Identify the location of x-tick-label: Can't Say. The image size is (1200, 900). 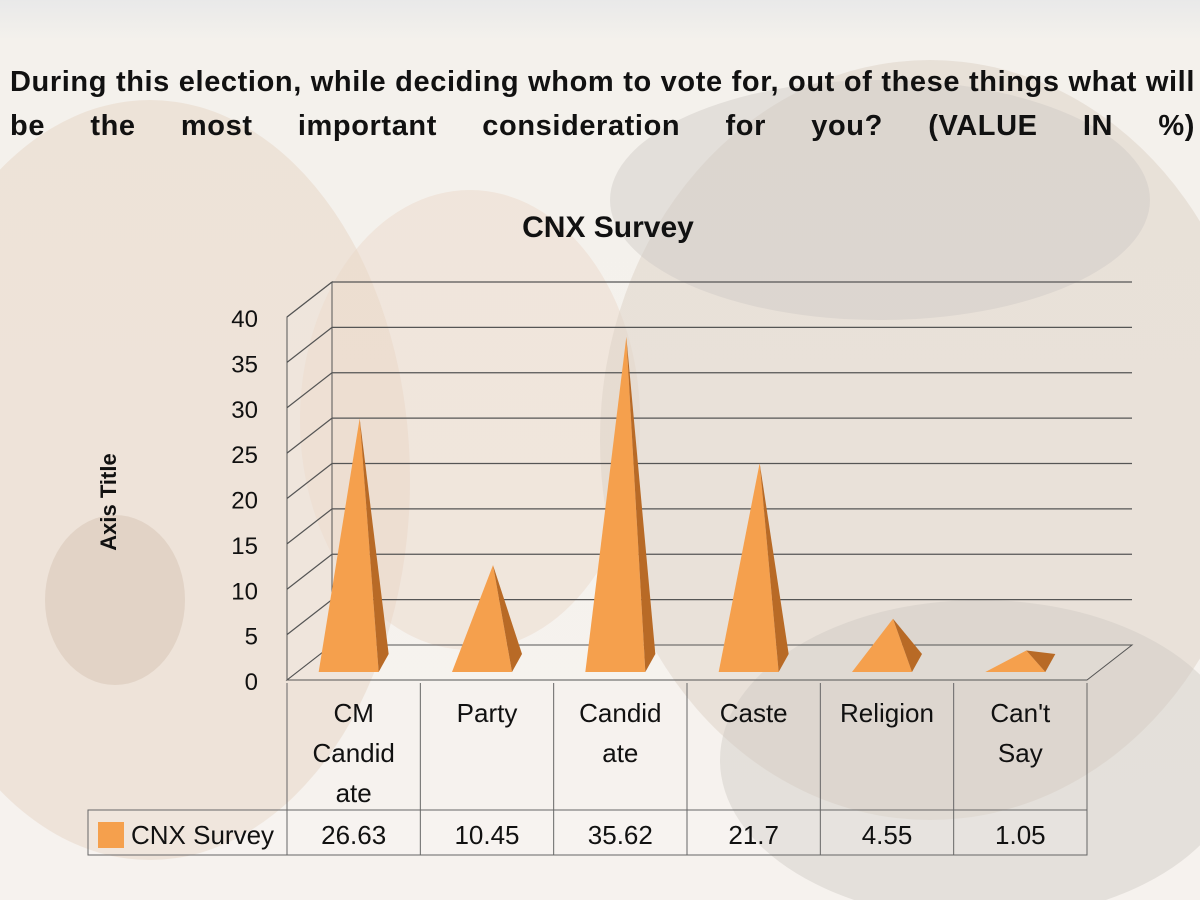
(1020, 733).